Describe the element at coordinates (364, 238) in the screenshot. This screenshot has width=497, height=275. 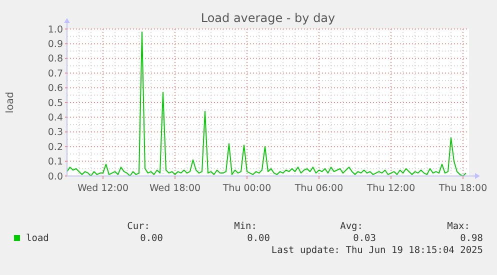
I see `text: 0.03` at that location.